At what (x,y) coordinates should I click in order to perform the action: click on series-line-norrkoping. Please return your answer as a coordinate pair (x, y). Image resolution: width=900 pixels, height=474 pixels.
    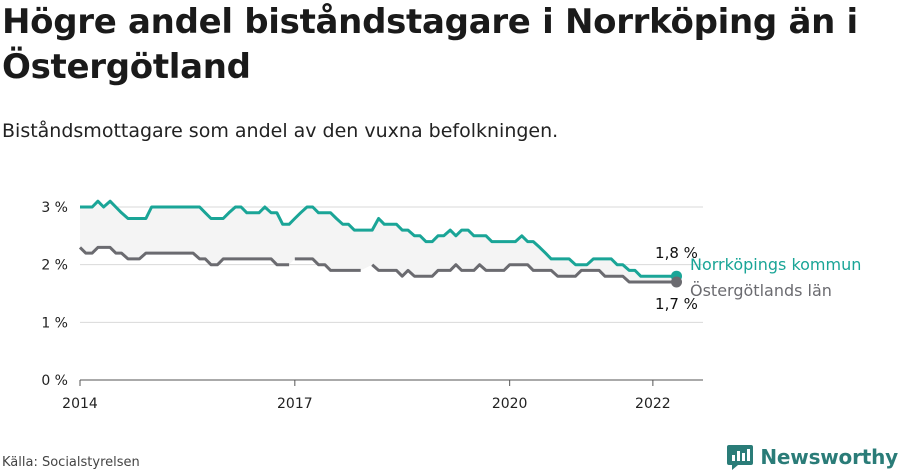
    Looking at the image, I should click on (378, 238).